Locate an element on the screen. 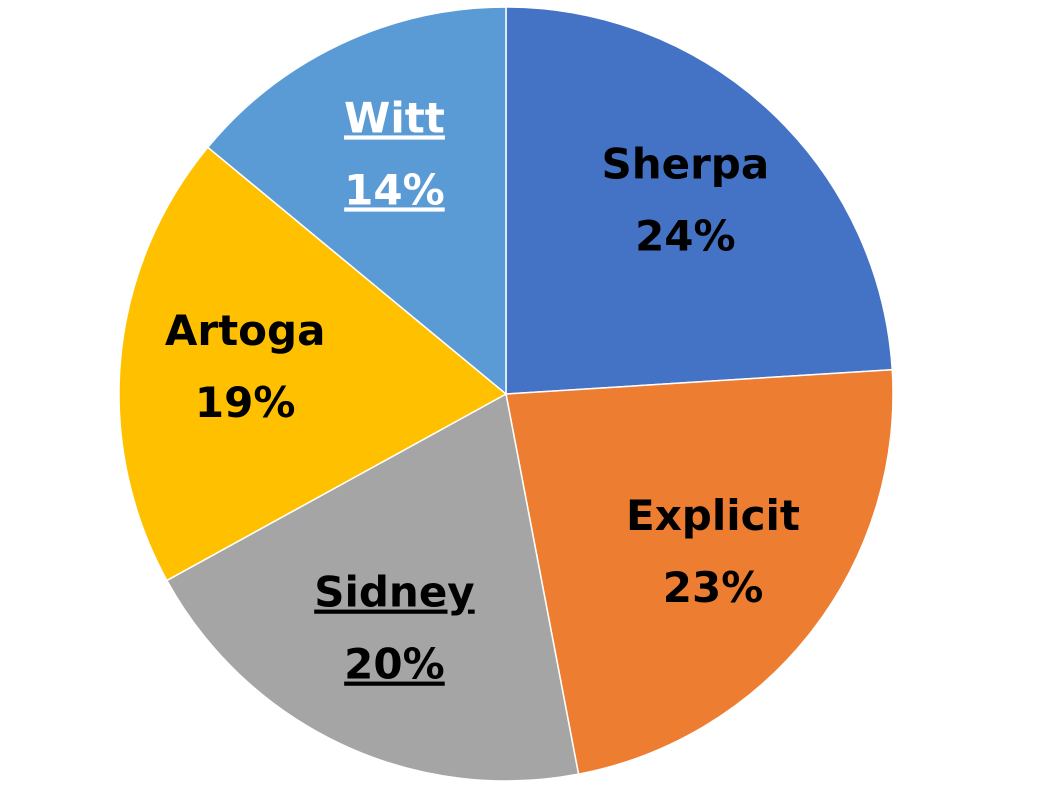 The width and height of the screenshot is (1041, 795). slice-label-value: 20% is located at coordinates (394, 664).